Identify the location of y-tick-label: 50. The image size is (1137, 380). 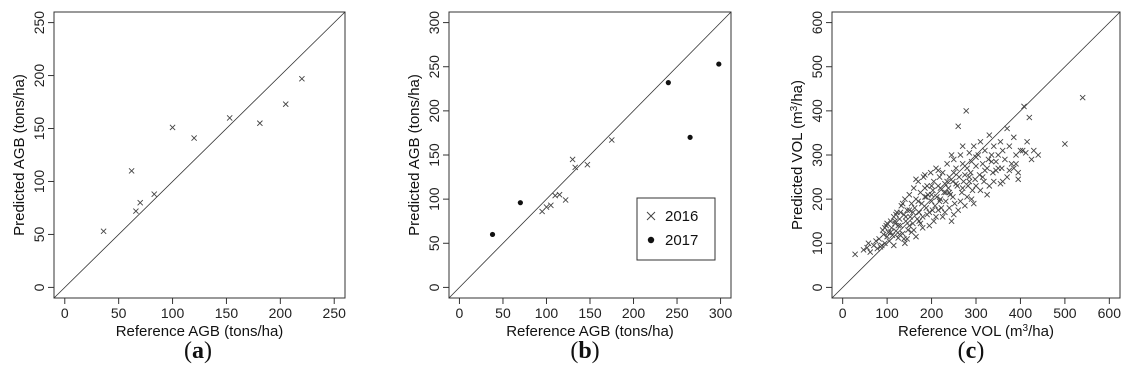
(39, 234).